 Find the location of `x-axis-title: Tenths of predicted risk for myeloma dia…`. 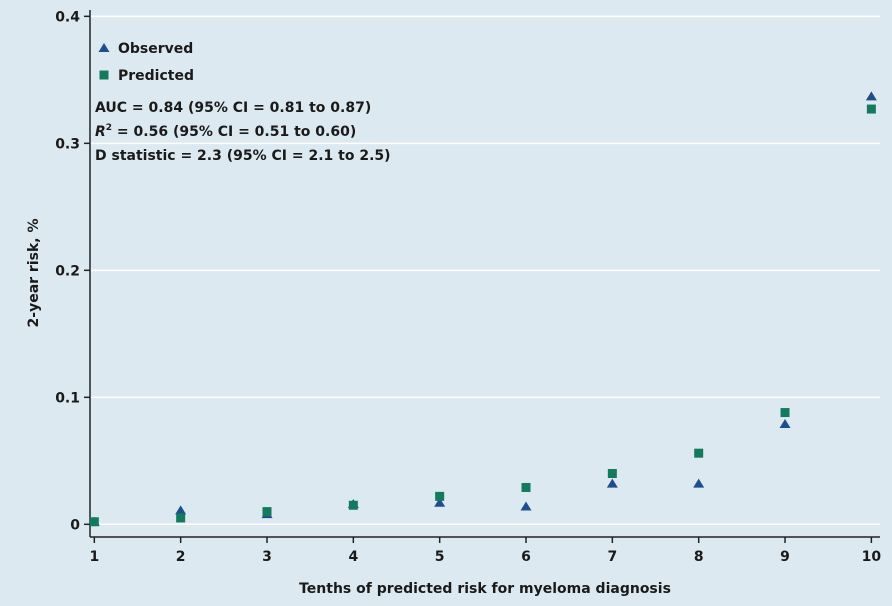

x-axis-title: Tenths of predicted risk for myeloma dia… is located at coordinates (485, 589).